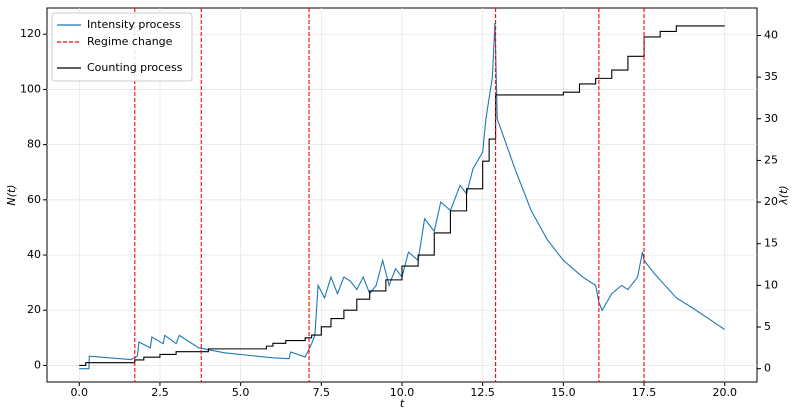  Describe the element at coordinates (34, 309) in the screenshot. I see `y-tick-label: 20` at that location.